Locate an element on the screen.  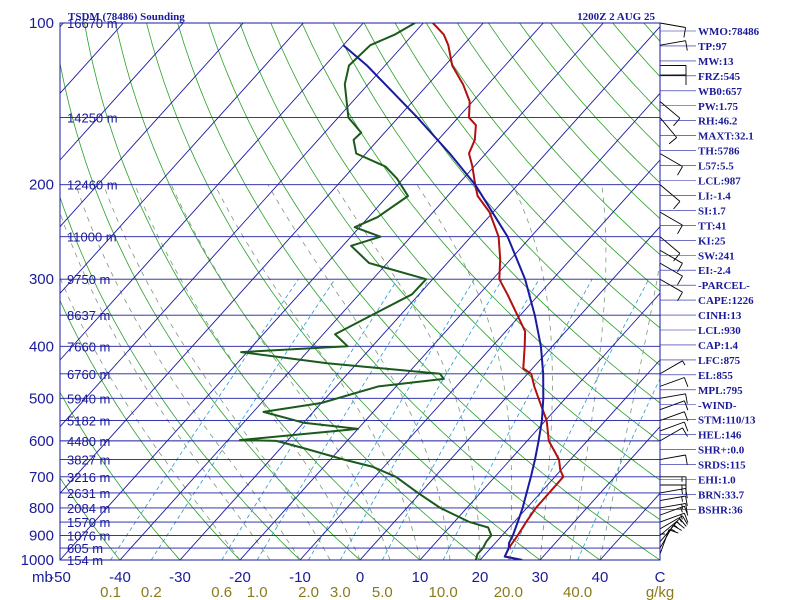
mixing-ratio-label: 0.2 is located at coordinates (151, 592).